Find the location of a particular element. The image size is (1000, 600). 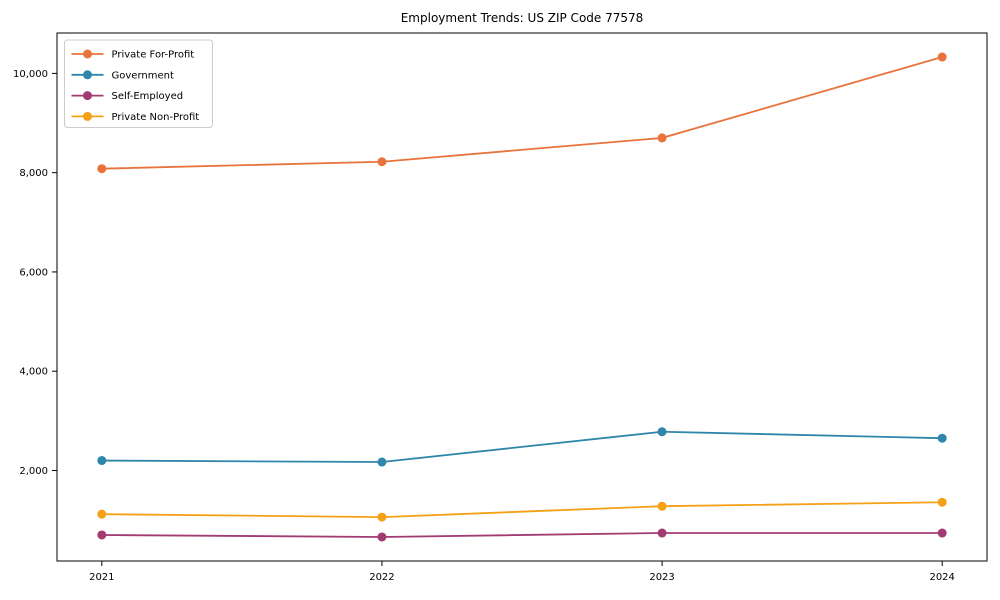

x-axis: 2021 2022 2023 2024 is located at coordinates (522, 572).